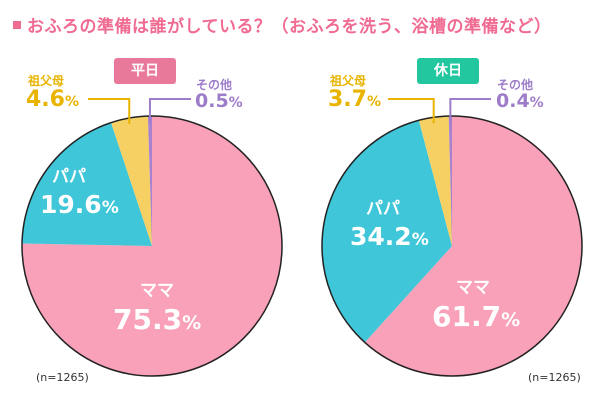  What do you see at coordinates (69, 177) in the screenshot?
I see `papa-name-1: パパ` at bounding box center [69, 177].